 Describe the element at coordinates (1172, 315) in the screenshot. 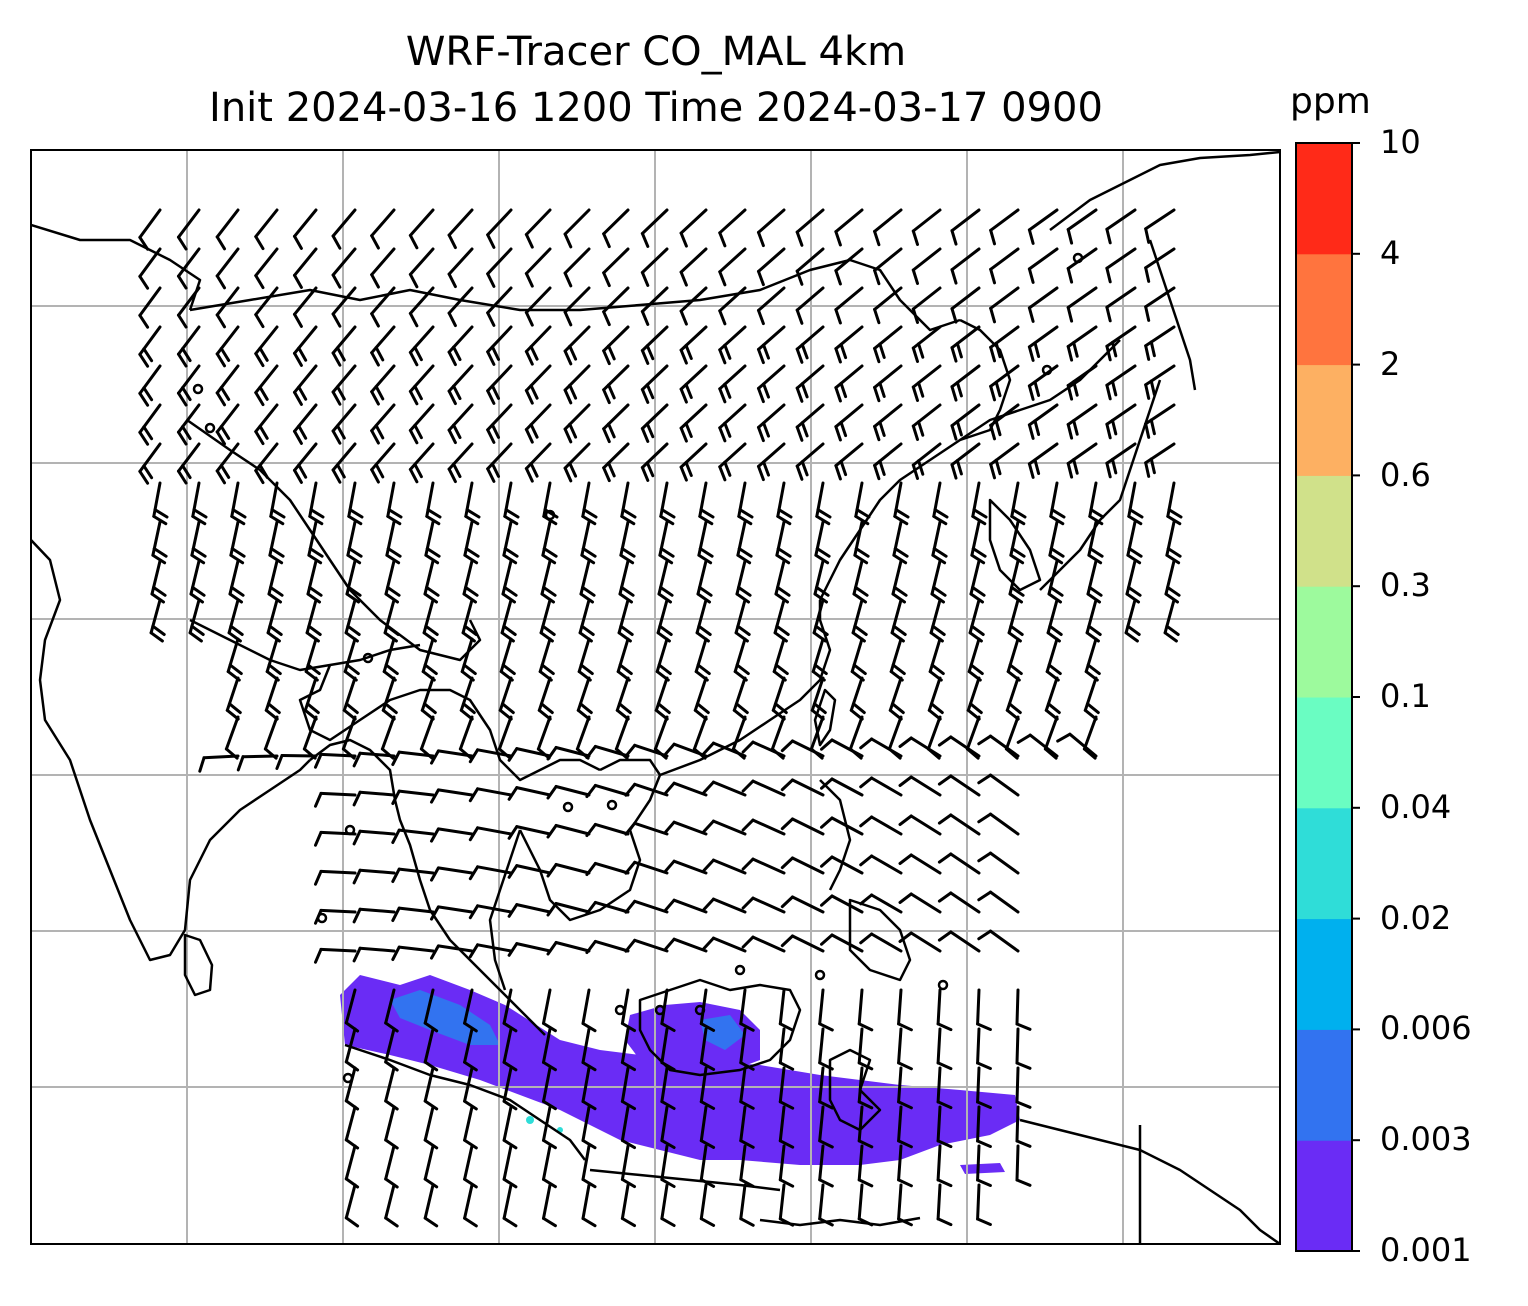

I see `coastline-sakhalin` at that location.